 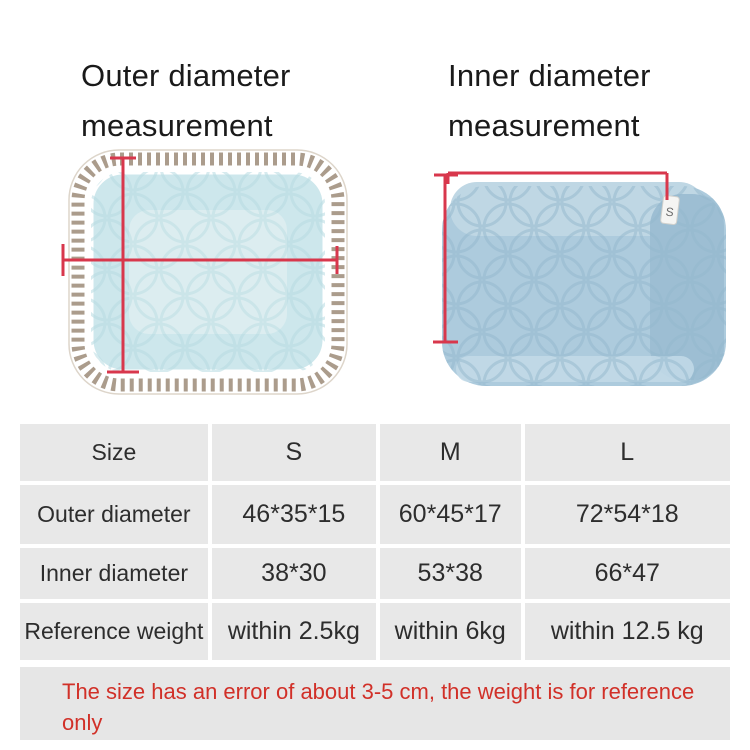 I want to click on reference-weight-s: within 2.5kg, so click(x=293, y=631).